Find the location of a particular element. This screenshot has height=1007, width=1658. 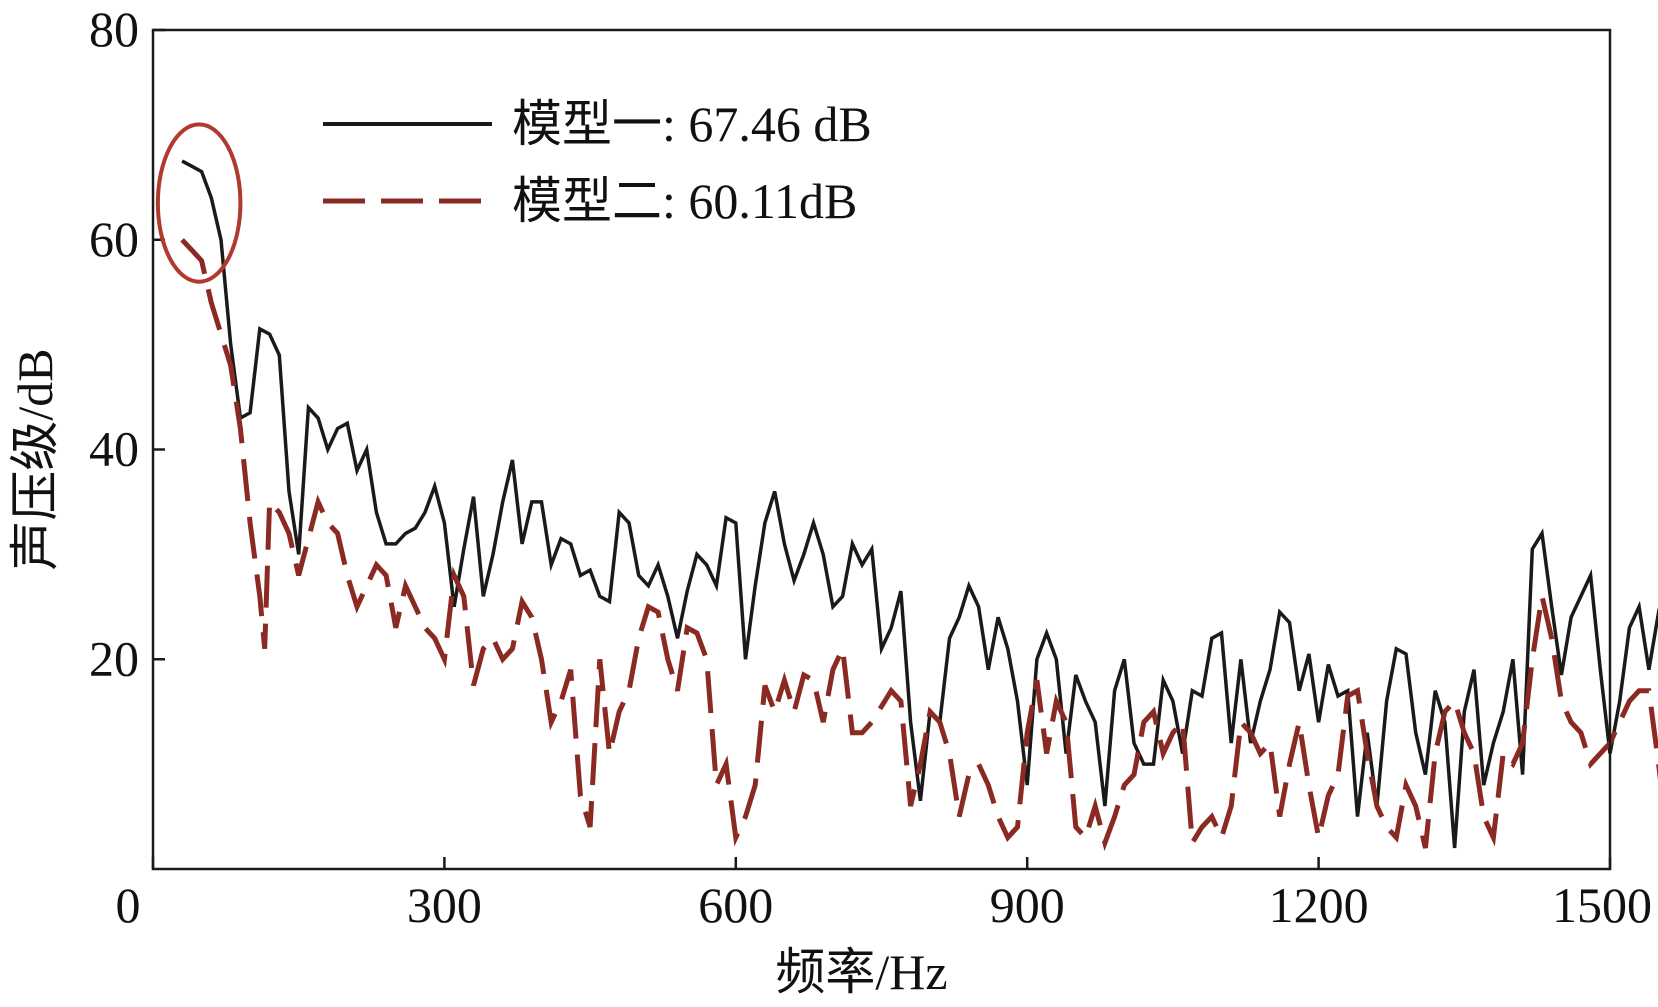

y-axis-title: 声压级/dB is located at coordinates (35, 459).